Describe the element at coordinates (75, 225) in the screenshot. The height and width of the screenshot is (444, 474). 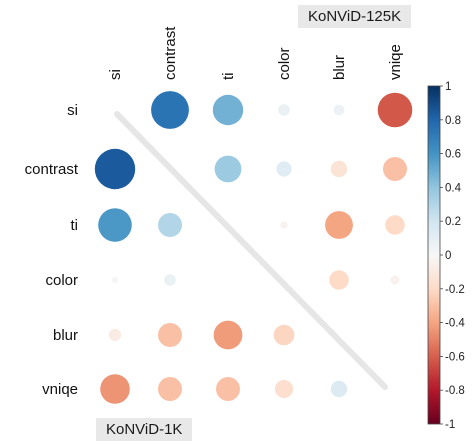
I see `row-label-ti: ti` at that location.